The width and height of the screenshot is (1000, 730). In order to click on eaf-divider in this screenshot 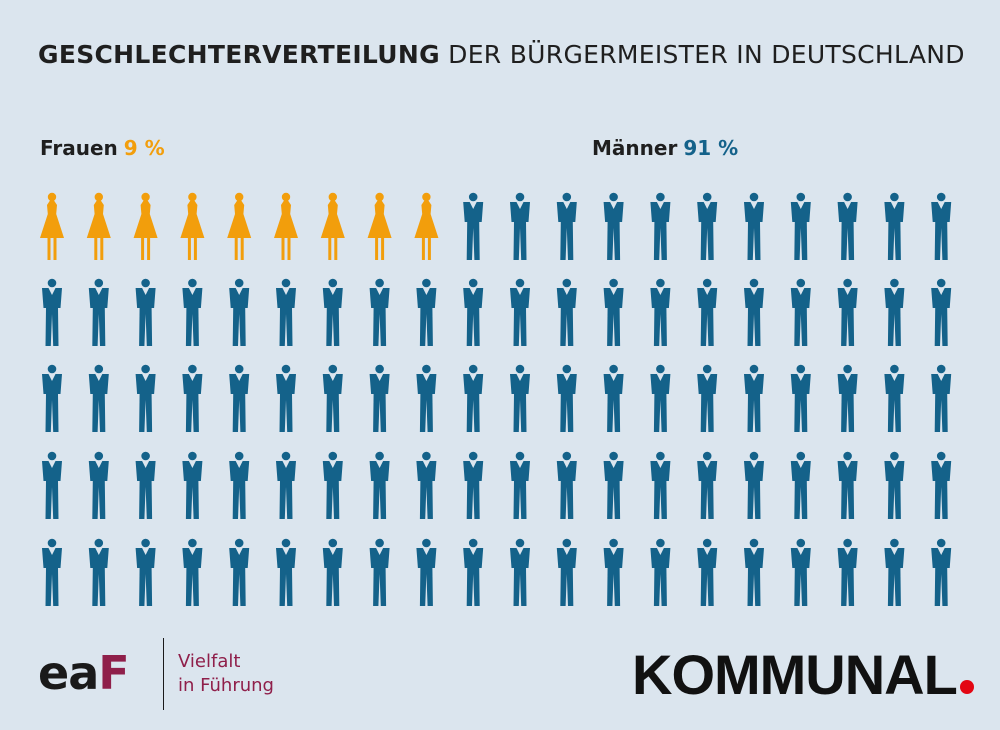, I will do `click(163, 674)`.